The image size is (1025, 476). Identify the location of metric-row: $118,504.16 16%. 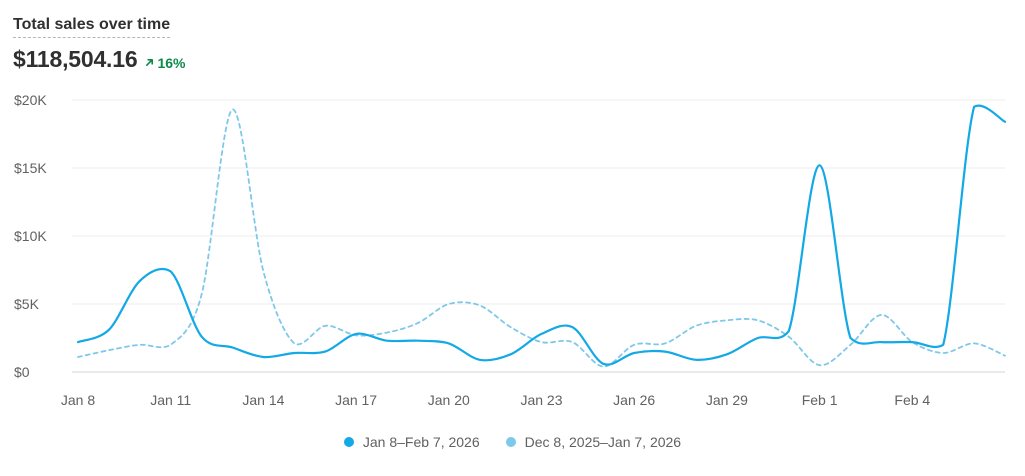
(99, 59).